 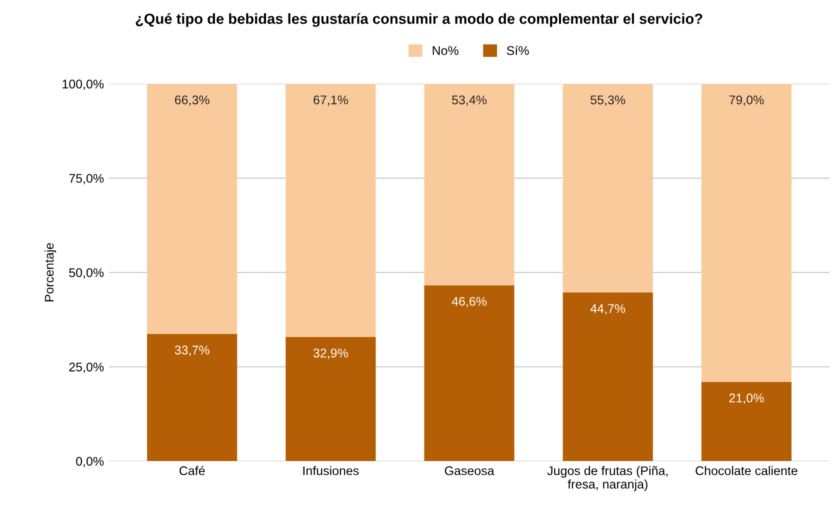 I want to click on legend-label: Sí%, so click(x=517, y=51).